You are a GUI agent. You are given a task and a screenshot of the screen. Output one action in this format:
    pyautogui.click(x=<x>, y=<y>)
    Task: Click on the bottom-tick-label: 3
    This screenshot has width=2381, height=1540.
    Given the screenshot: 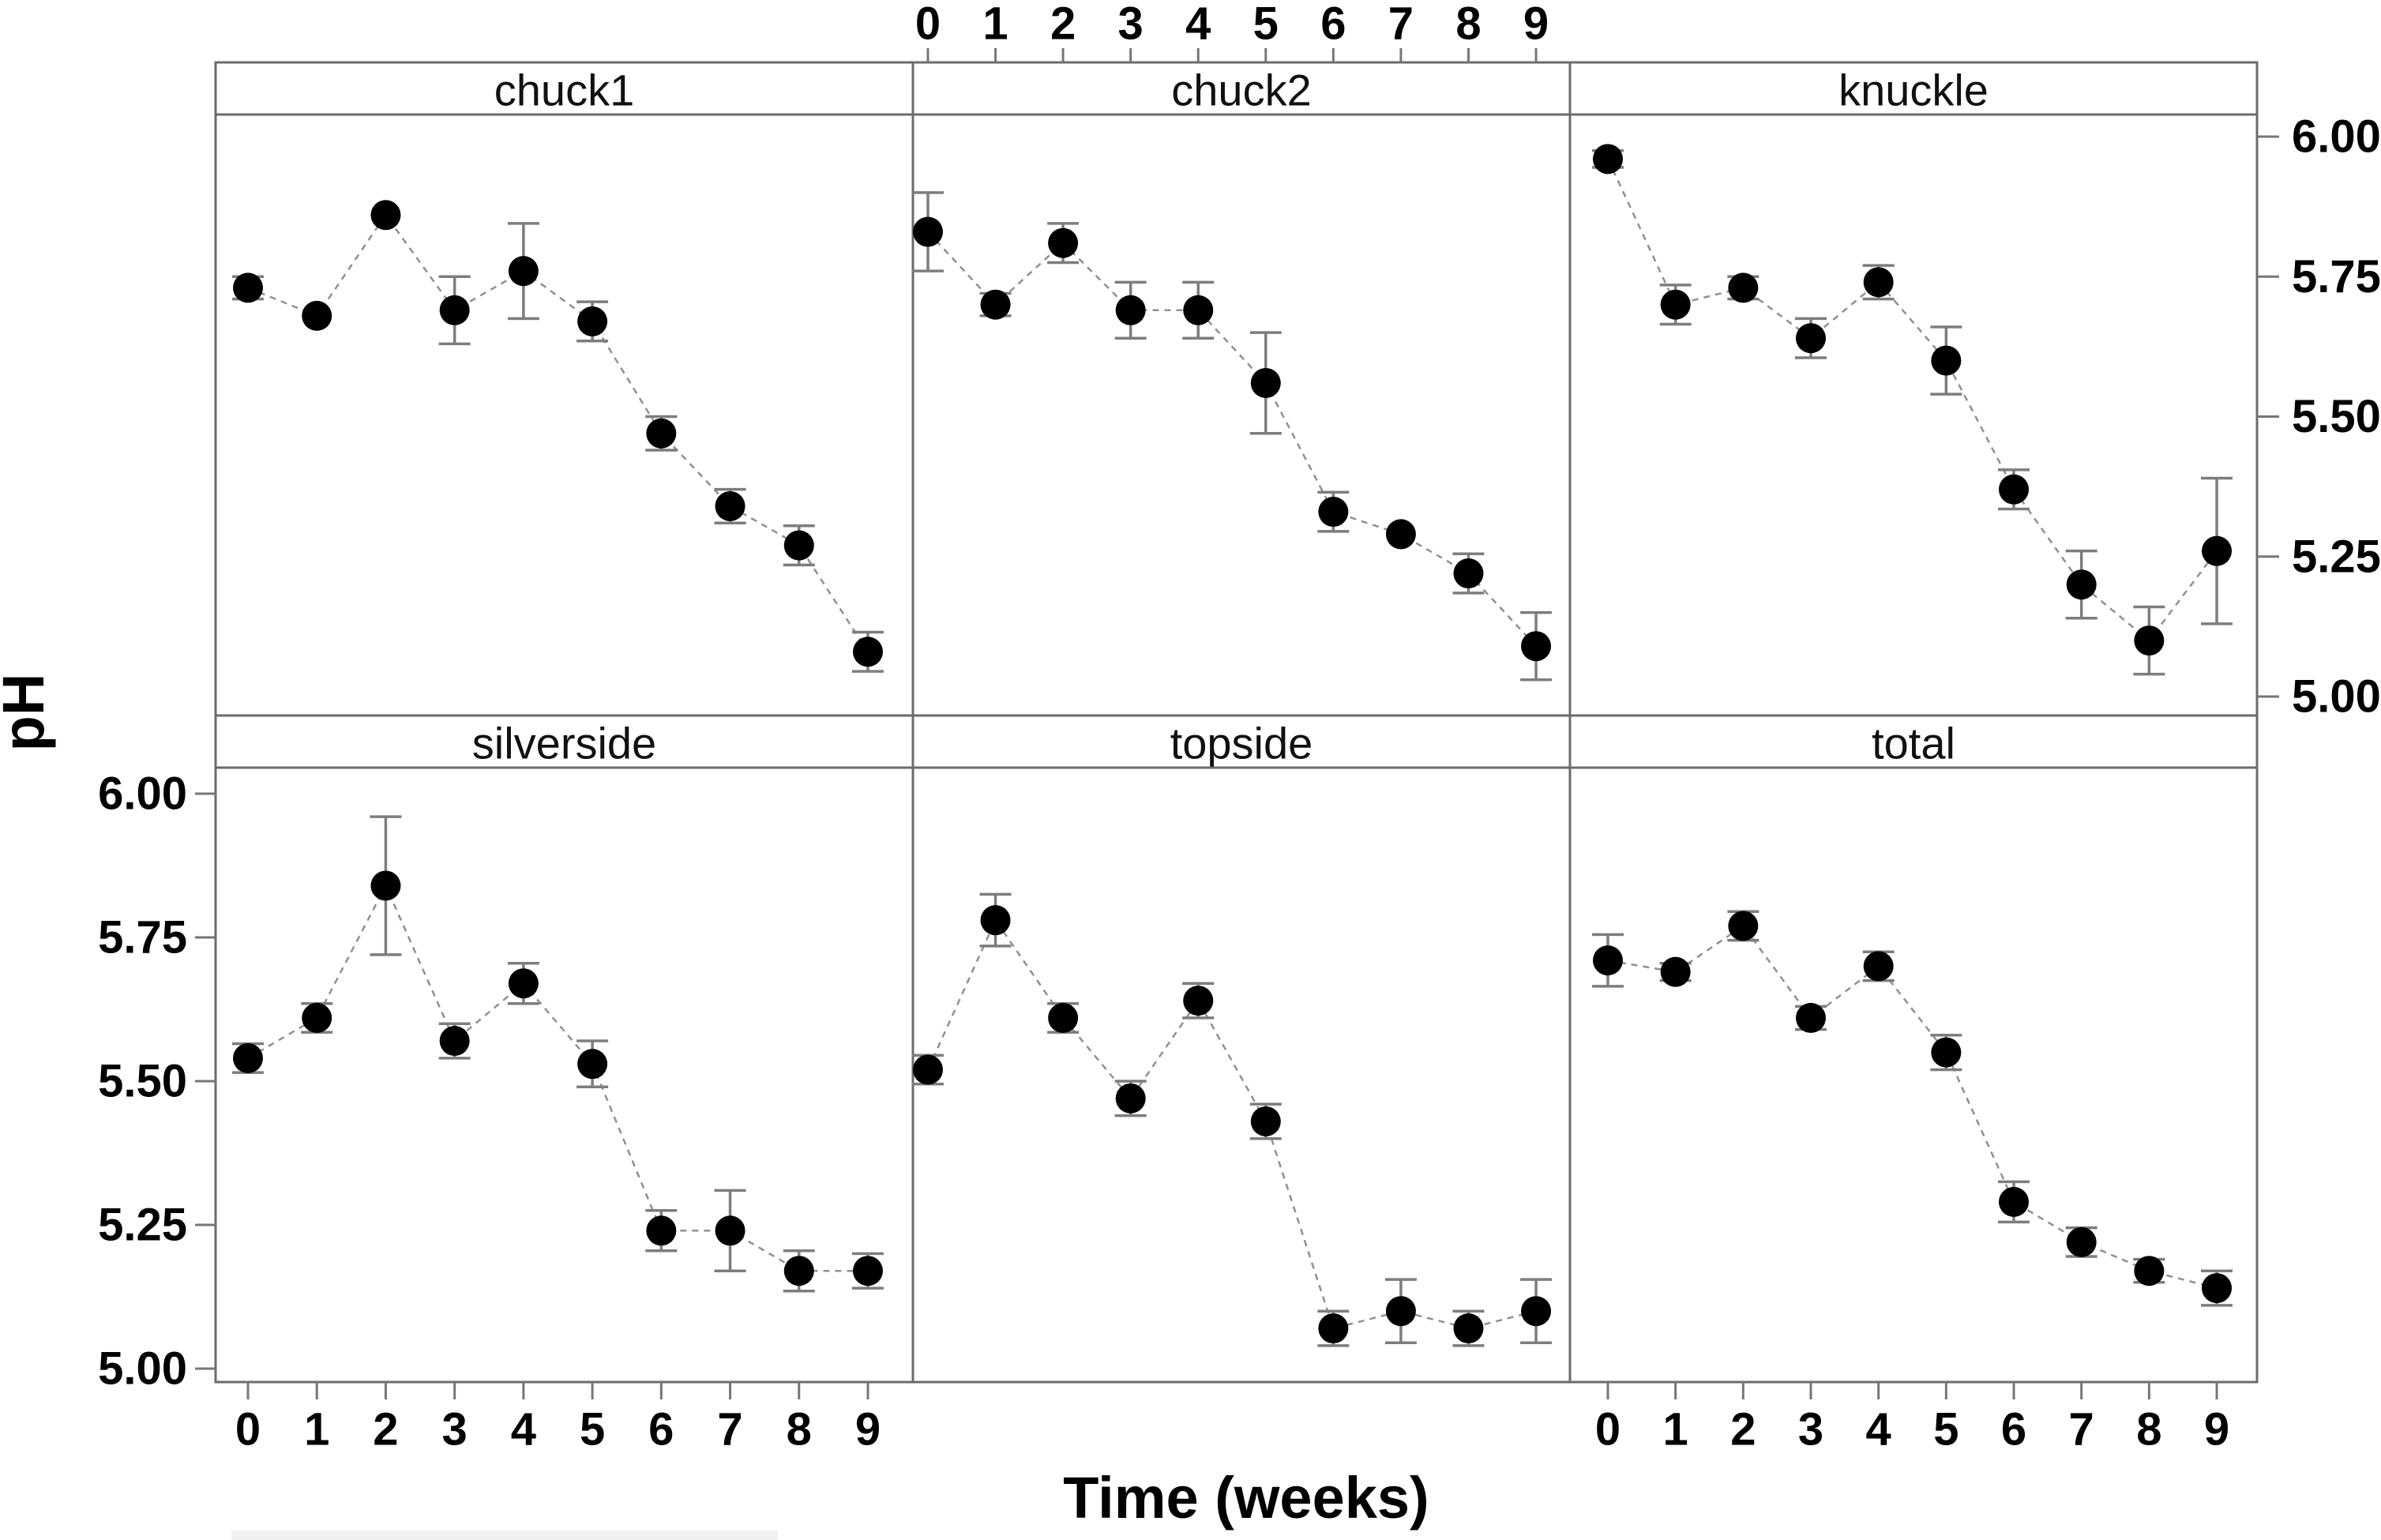 What is the action you would take?
    pyautogui.click(x=455, y=1429)
    